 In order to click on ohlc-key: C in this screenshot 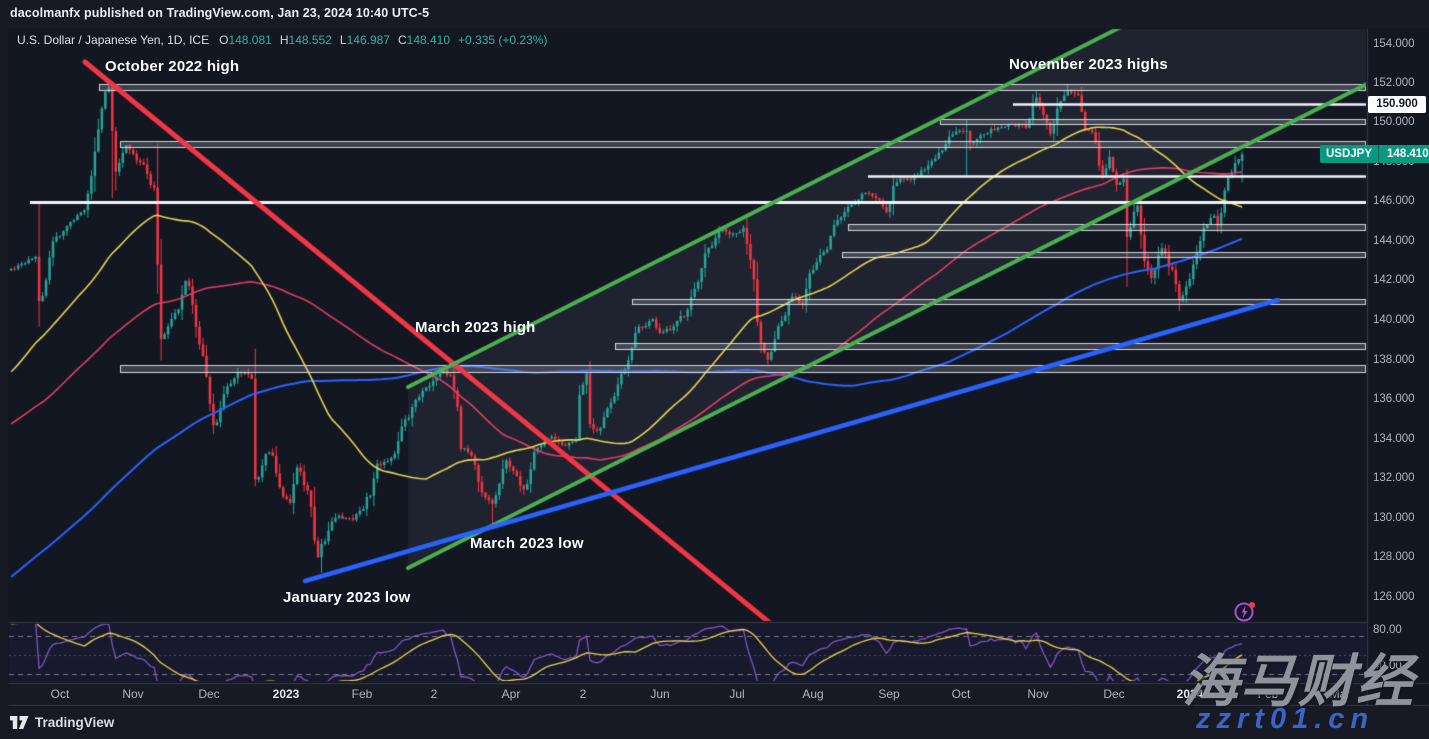, I will do `click(402, 40)`.